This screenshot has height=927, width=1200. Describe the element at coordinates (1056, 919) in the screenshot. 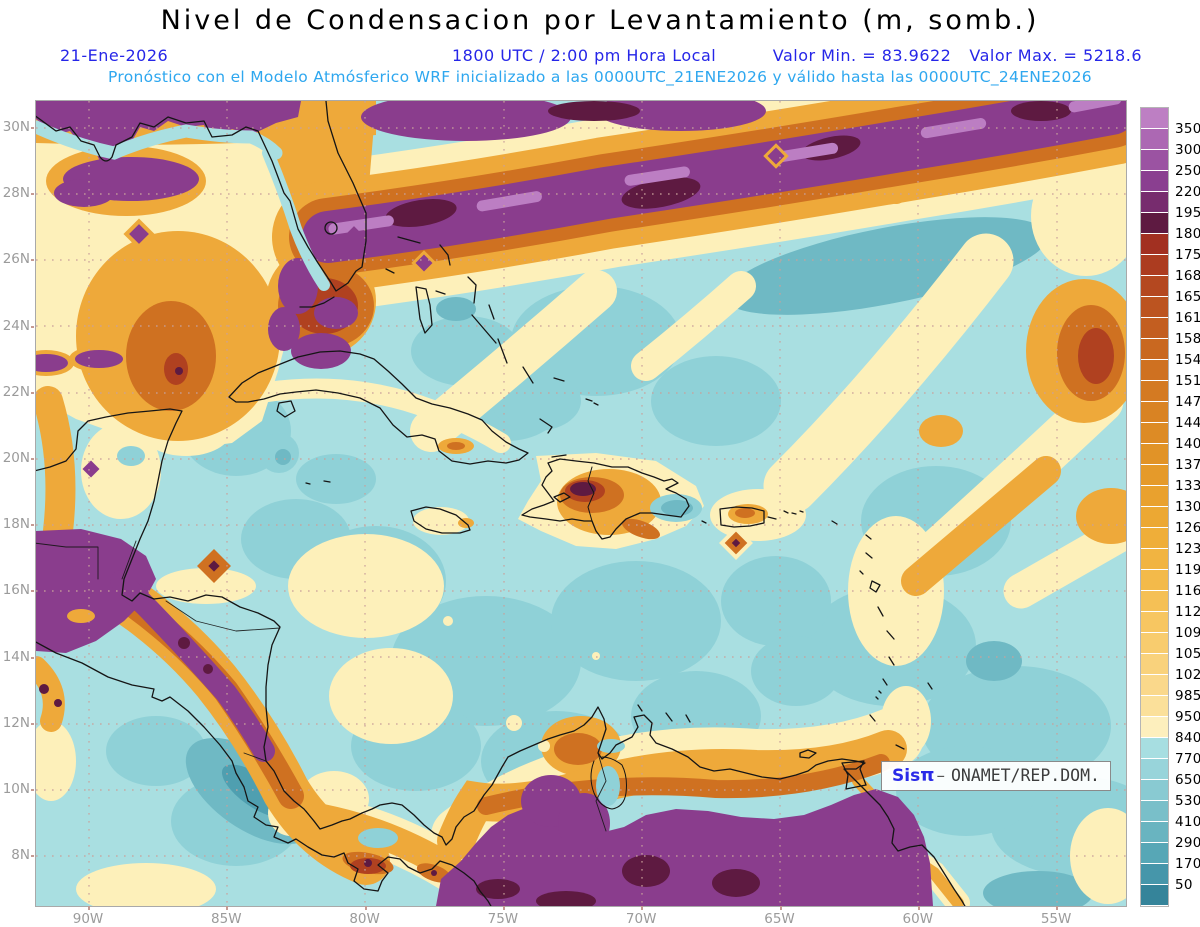

I see `x-axis-label: 55W` at that location.